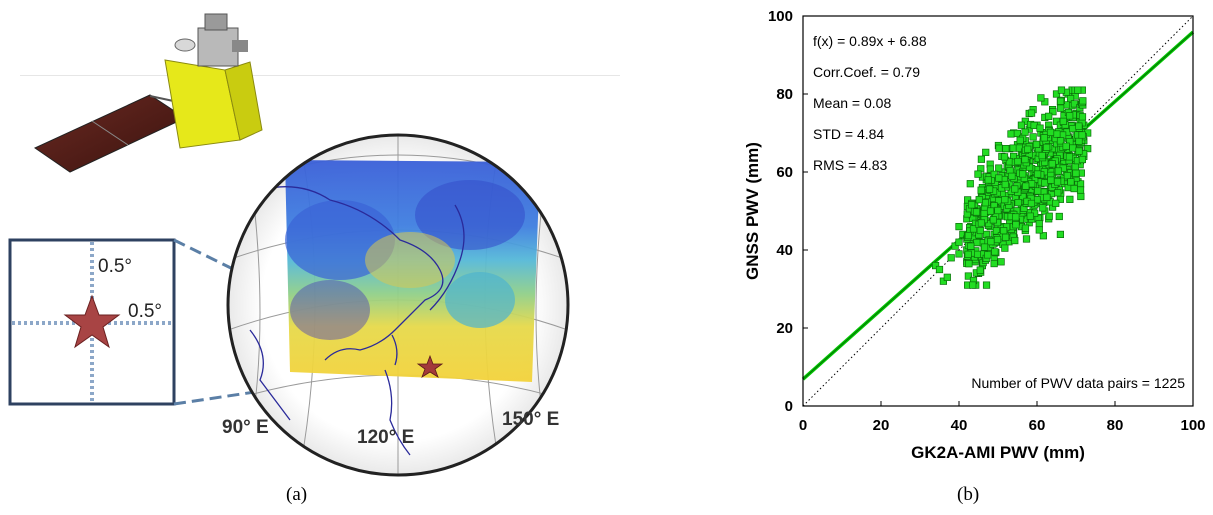 The width and height of the screenshot is (1213, 515). Describe the element at coordinates (530, 419) in the screenshot. I see `lon-label-150: 150° E` at that location.